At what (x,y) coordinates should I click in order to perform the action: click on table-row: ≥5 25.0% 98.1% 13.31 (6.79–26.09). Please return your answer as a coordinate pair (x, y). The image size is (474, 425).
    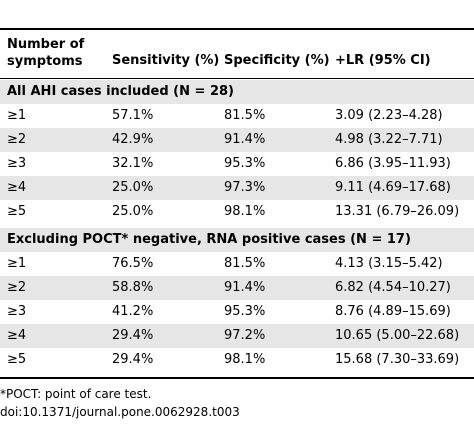
    Looking at the image, I should click on (237, 212).